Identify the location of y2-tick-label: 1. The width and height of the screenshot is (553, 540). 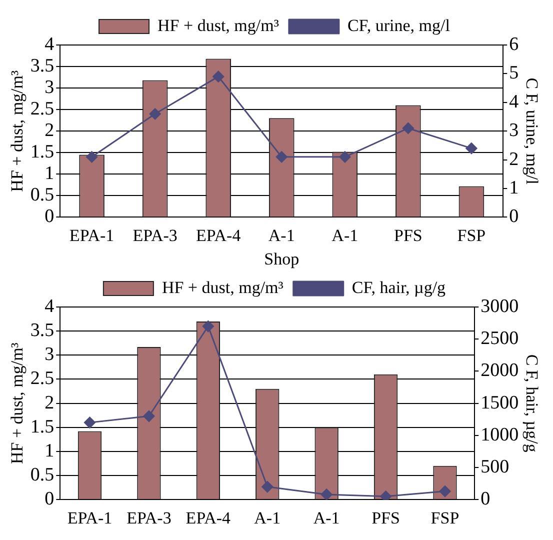
(514, 187).